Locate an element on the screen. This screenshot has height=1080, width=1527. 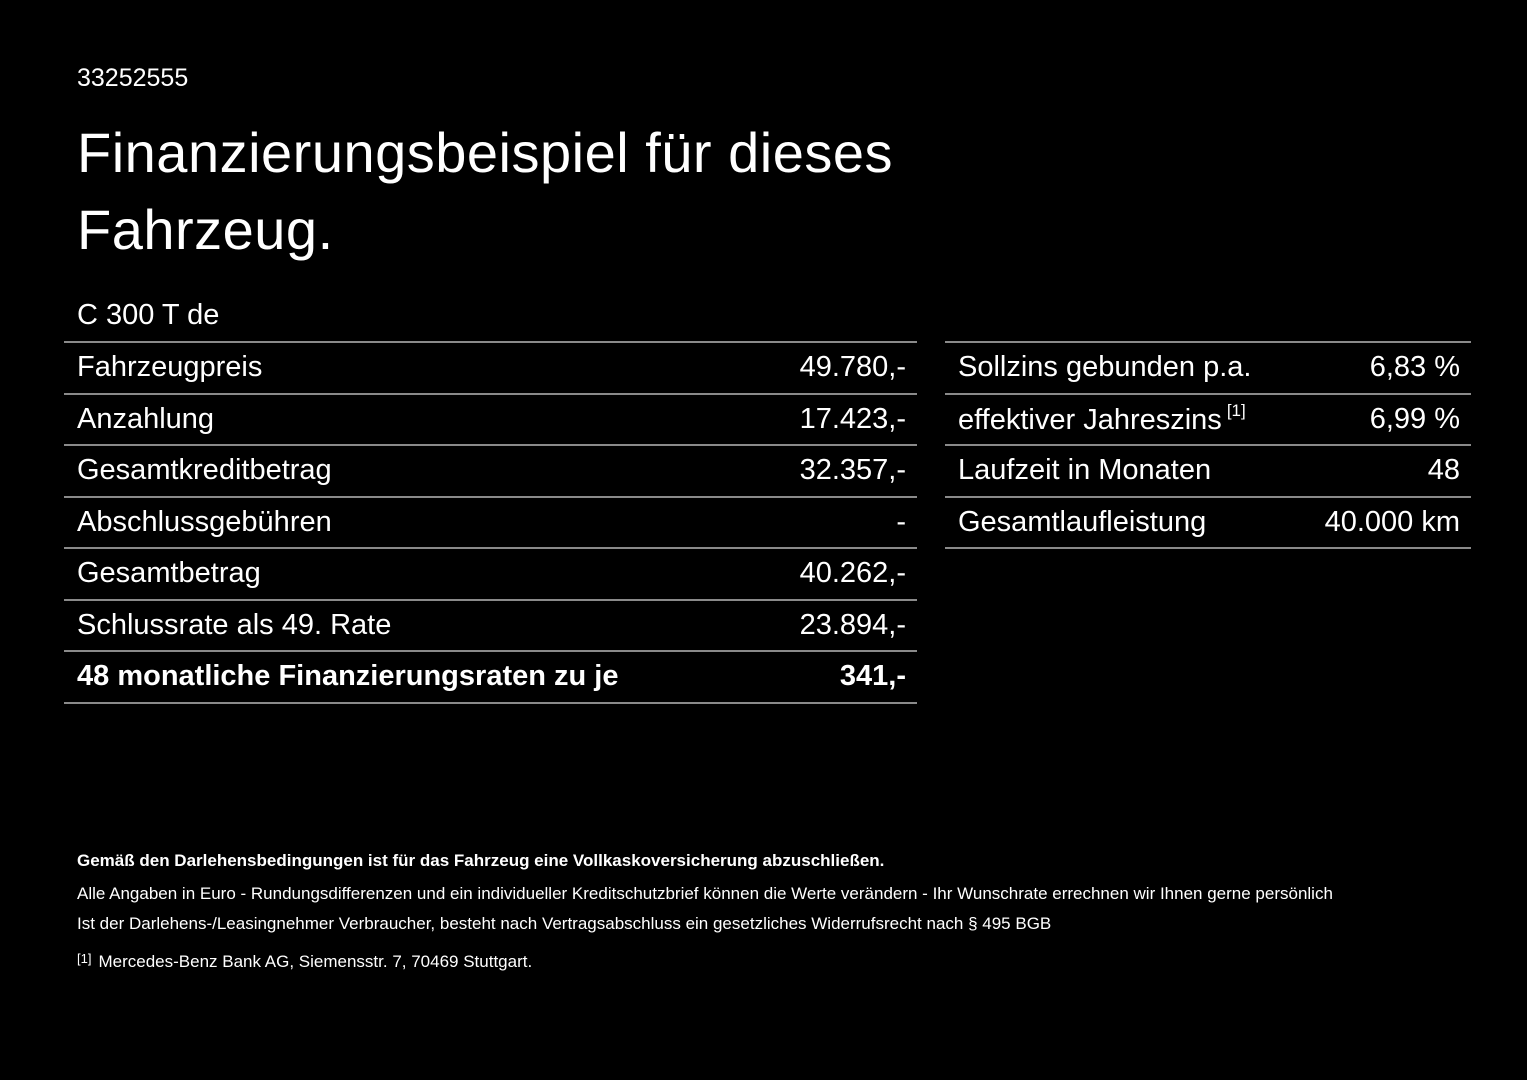
footnote-1-reference: [1] is located at coordinates (1236, 411).